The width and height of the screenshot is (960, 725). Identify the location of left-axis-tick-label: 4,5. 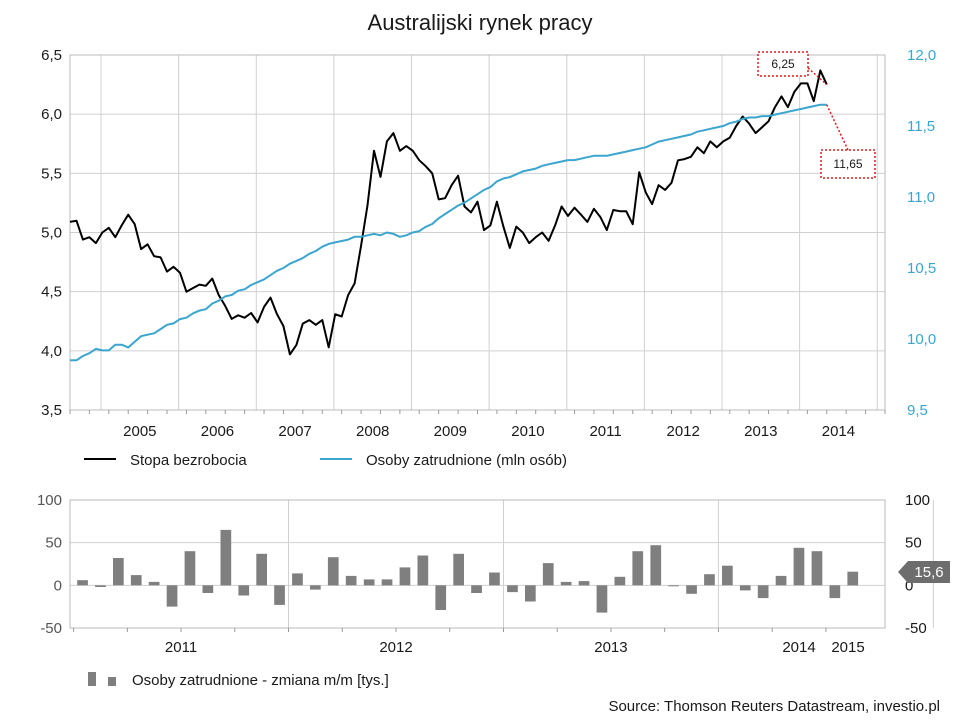
(51, 292).